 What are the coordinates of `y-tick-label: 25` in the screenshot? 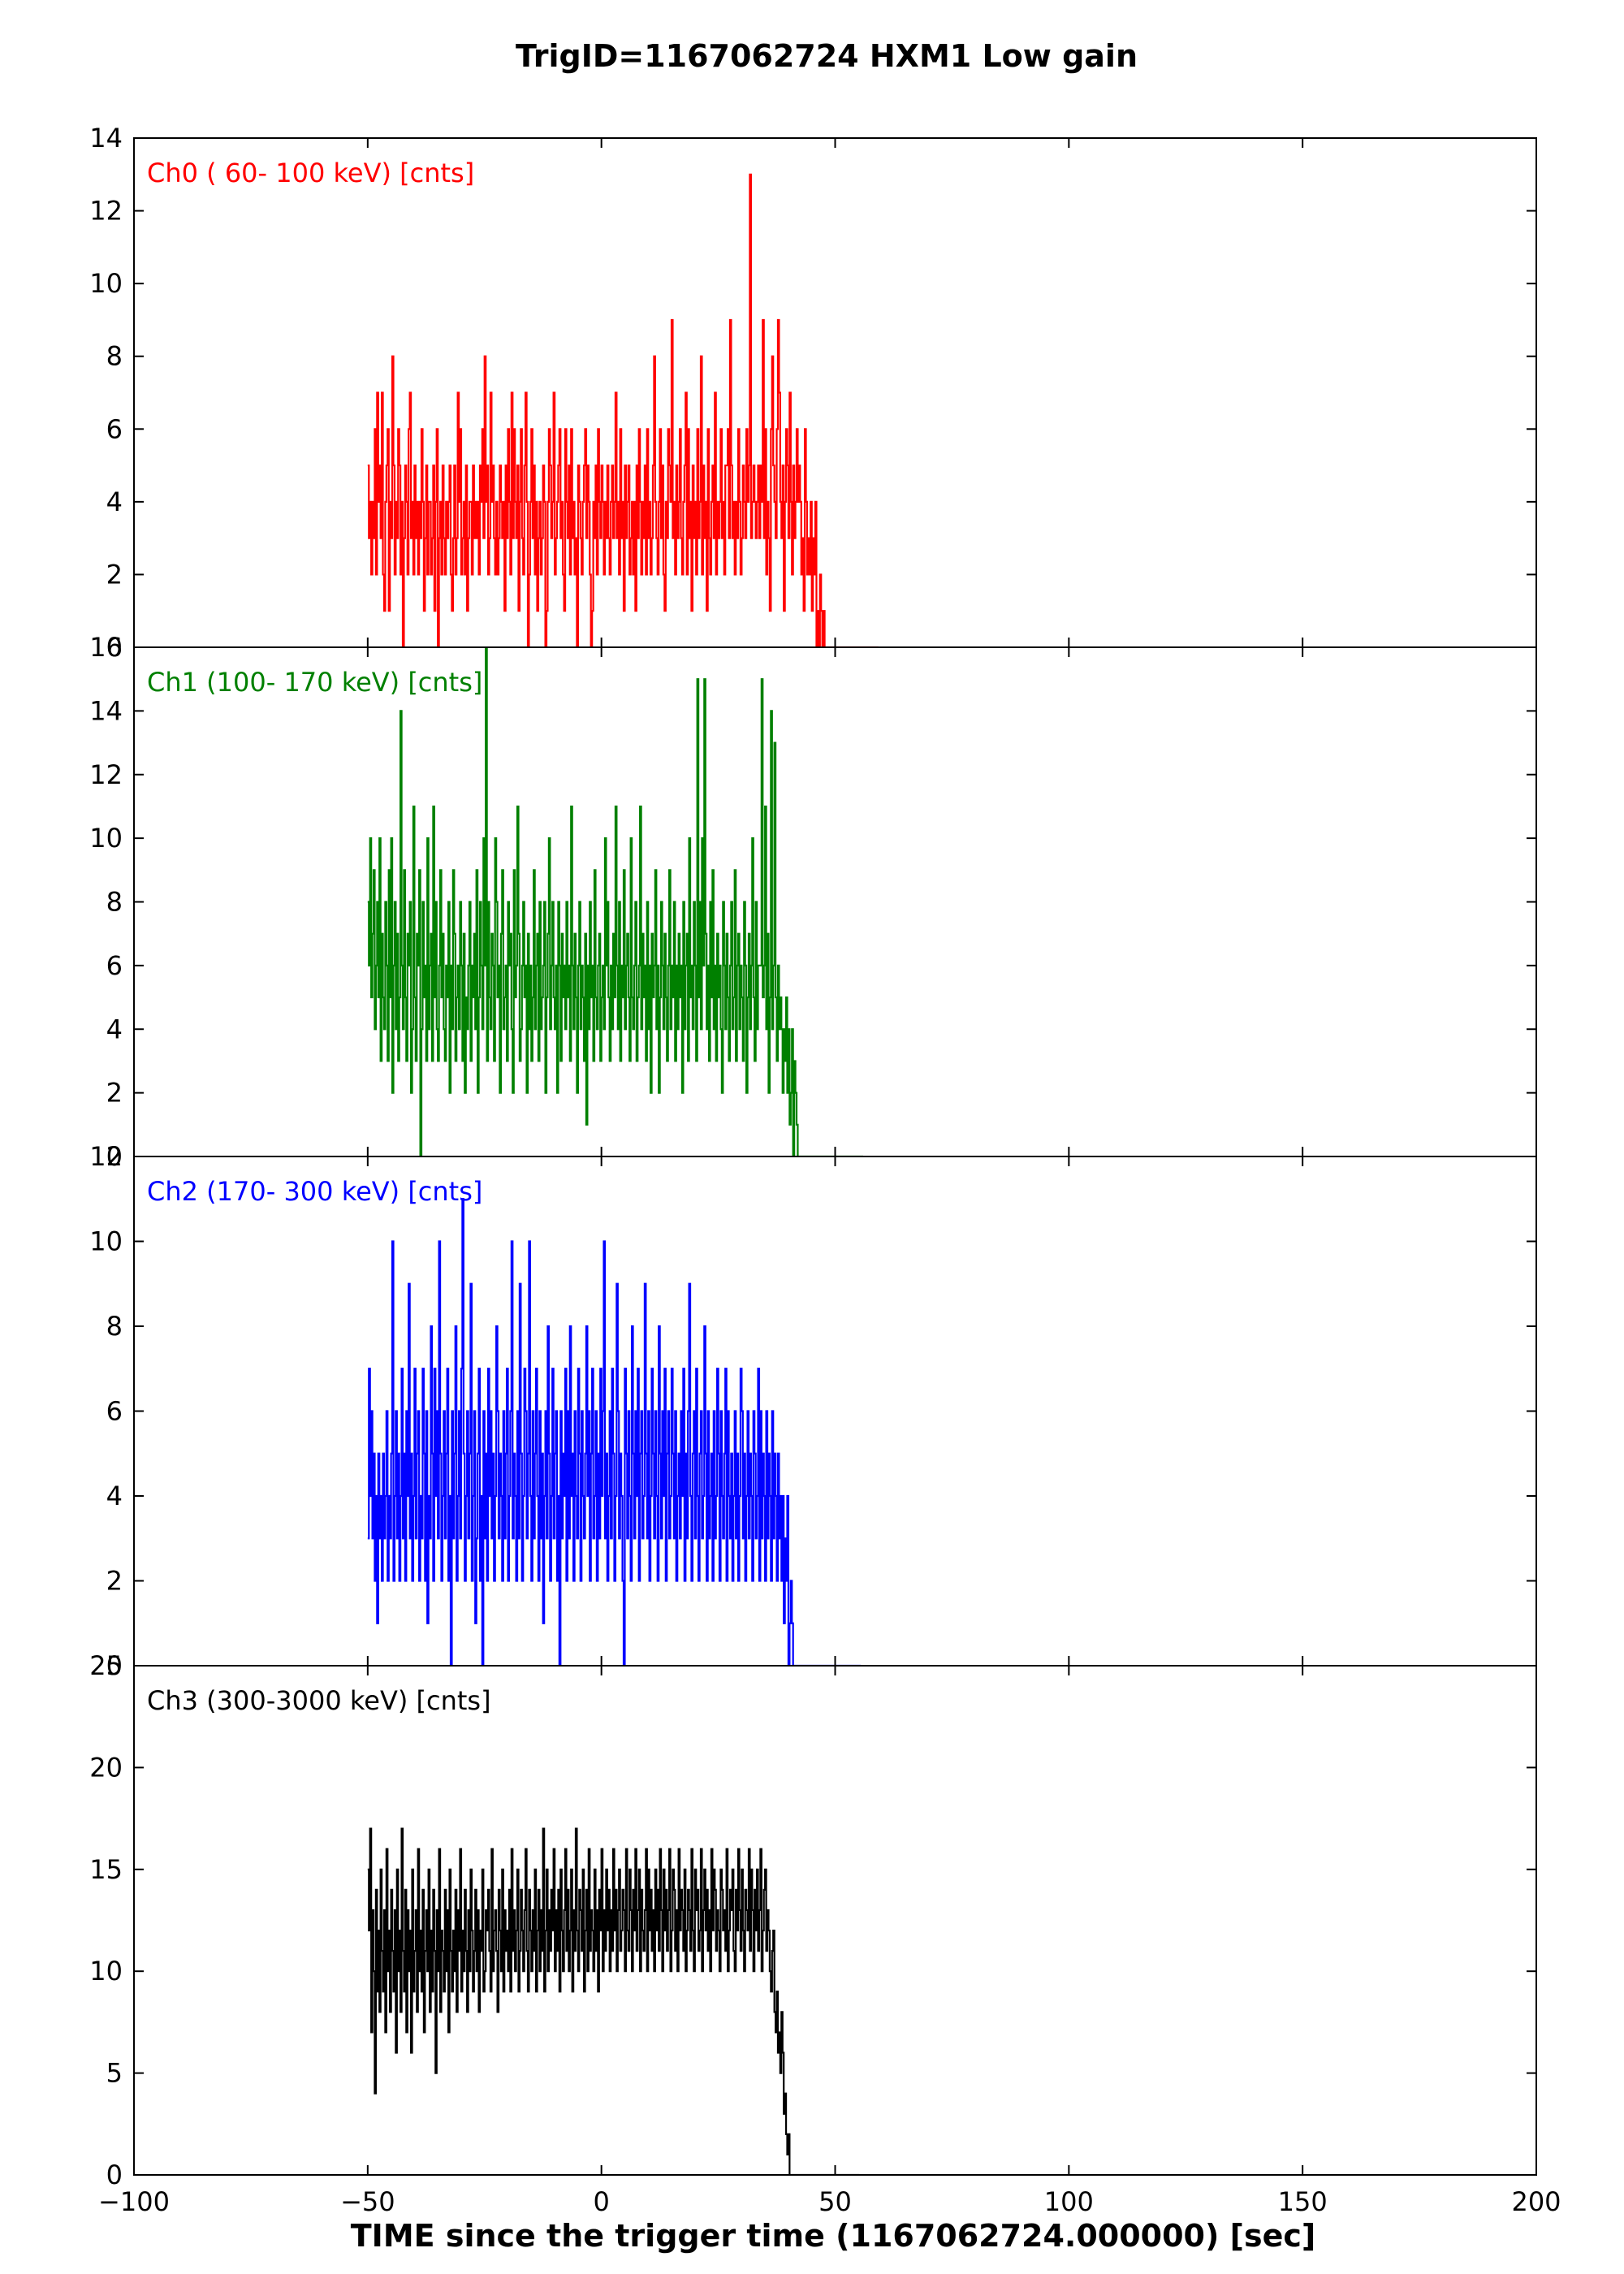 It's located at (106, 1665).